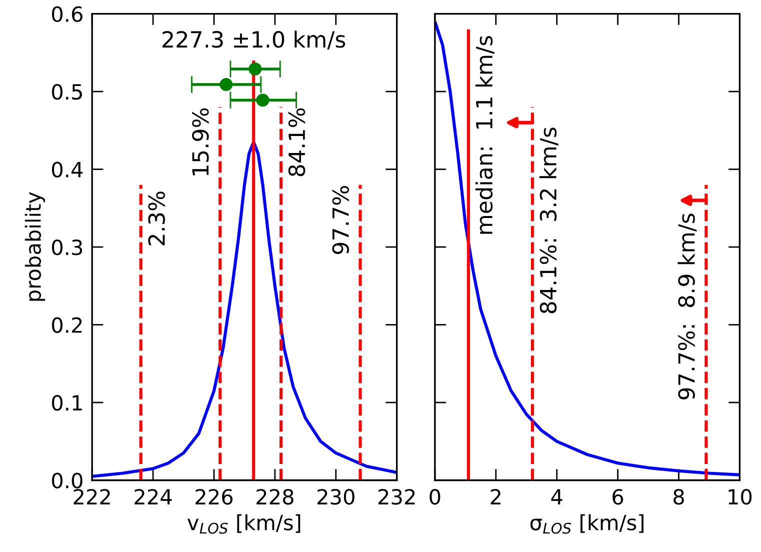 Image resolution: width=761 pixels, height=552 pixels. What do you see at coordinates (243, 524) in the screenshot?
I see `x-axis-title: v$_{LOS}$ [km/s]` at bounding box center [243, 524].